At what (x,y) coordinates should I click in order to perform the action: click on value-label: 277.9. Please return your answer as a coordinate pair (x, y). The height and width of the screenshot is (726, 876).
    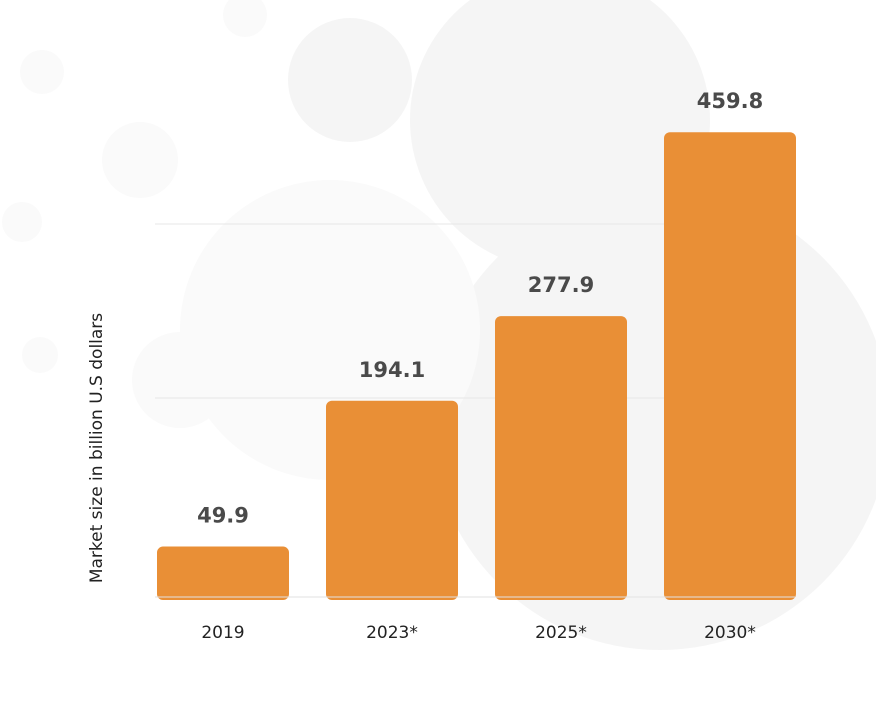
    Looking at the image, I should click on (561, 285).